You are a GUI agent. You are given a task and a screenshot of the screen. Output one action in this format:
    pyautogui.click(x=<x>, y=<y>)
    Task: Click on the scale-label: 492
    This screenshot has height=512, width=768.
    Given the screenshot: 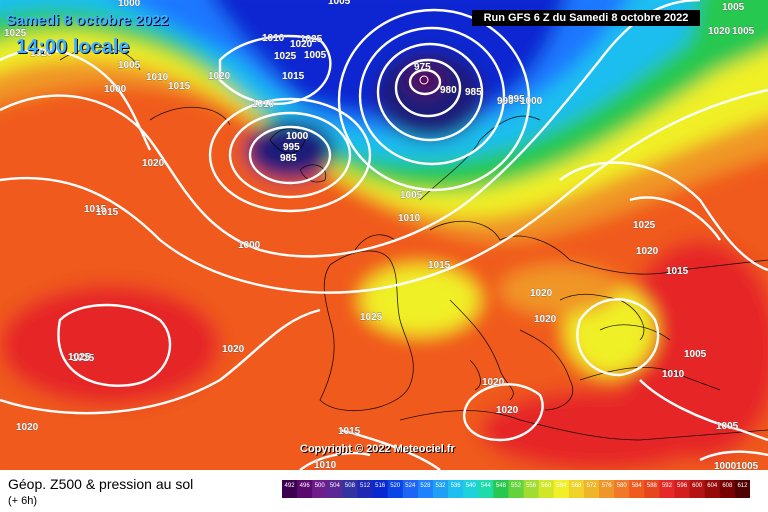 What is the action you would take?
    pyautogui.click(x=290, y=486)
    